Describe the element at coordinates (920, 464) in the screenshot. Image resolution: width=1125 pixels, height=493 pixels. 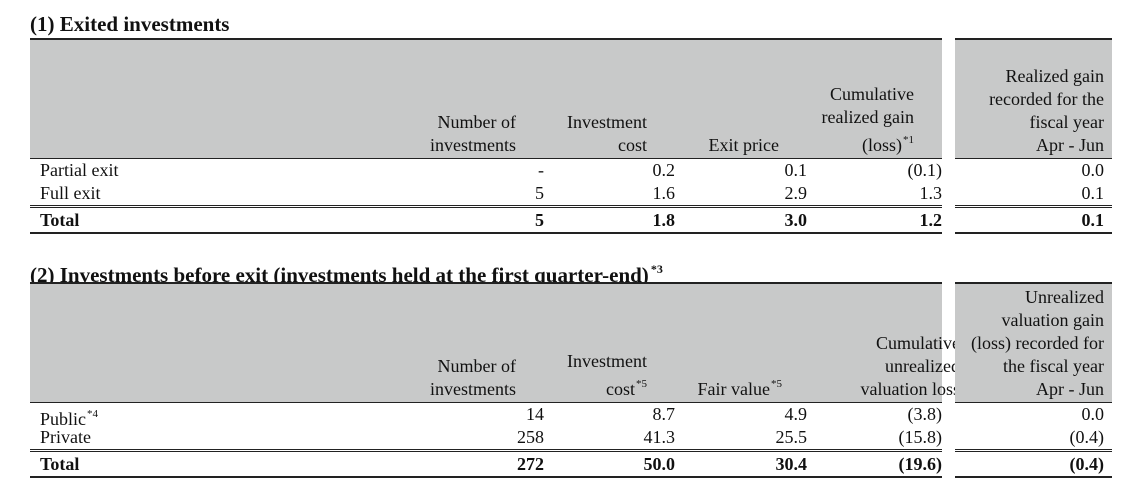
I see `total-cumulative: (19.6)` at that location.